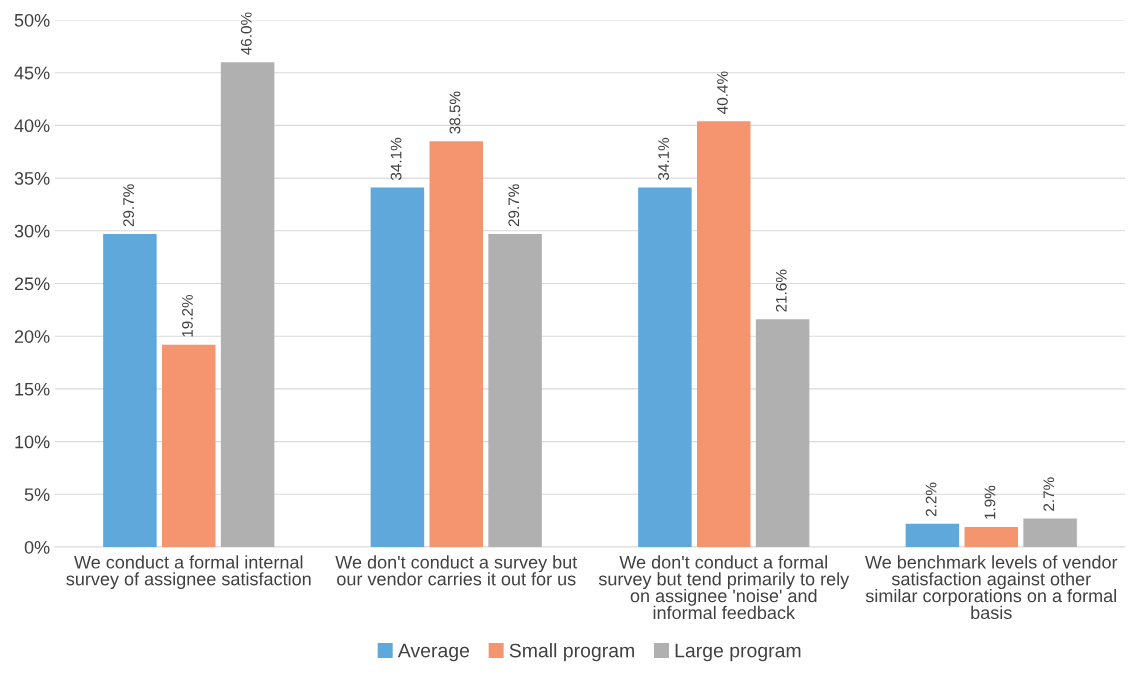 This screenshot has height=682, width=1134. I want to click on legend-label: Average, so click(433, 652).